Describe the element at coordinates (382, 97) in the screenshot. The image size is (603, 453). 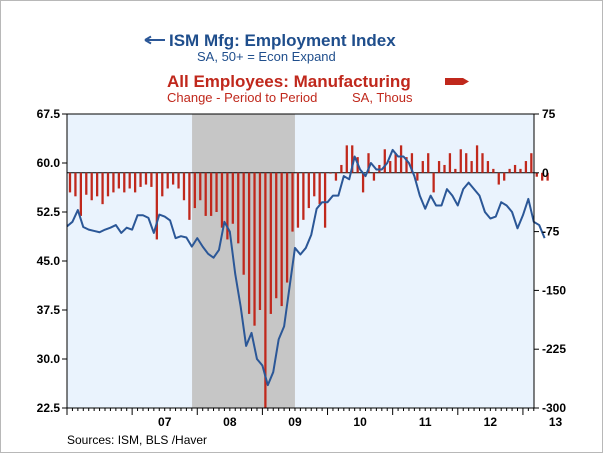
I see `chart-subtitle-2-right: SA, Thous` at that location.